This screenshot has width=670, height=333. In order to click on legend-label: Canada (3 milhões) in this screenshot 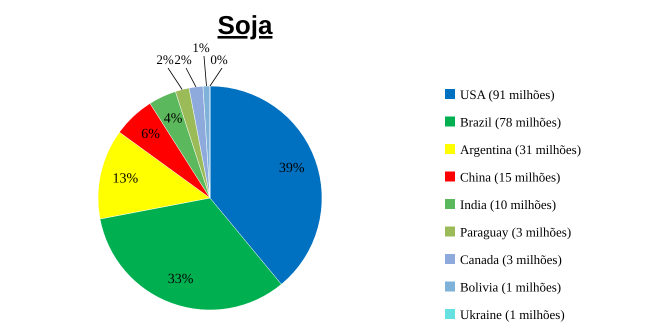, I will do `click(511, 259)`.